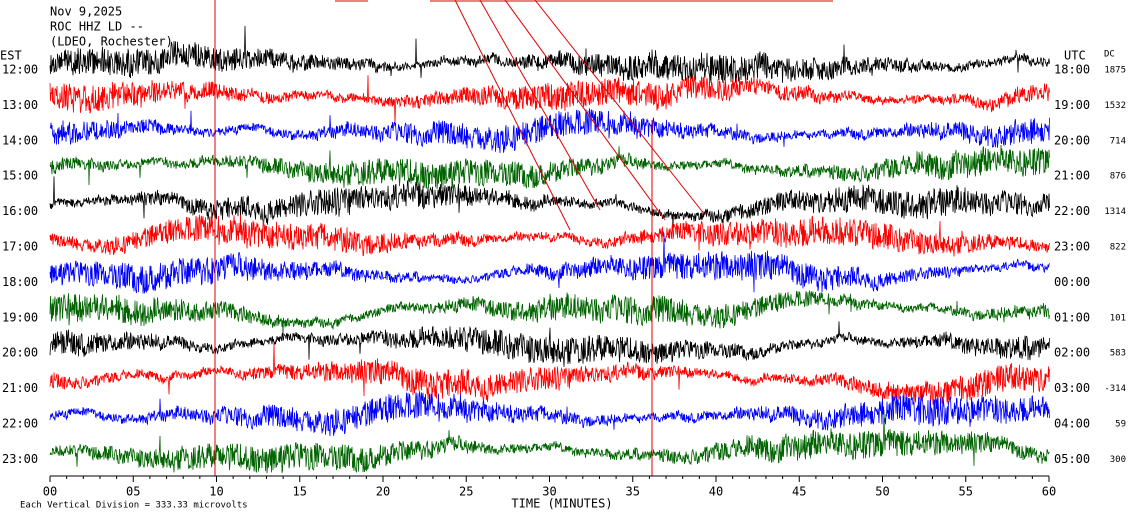 Image resolution: width=1130 pixels, height=519 pixels. Describe the element at coordinates (1072, 424) in the screenshot. I see `utc-label: 04:00` at that location.